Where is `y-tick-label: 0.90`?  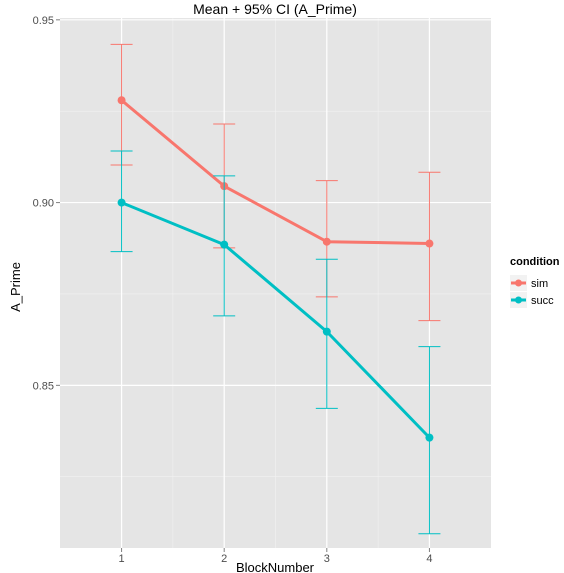
y-tick-label: 0.90 is located at coordinates (43, 204).